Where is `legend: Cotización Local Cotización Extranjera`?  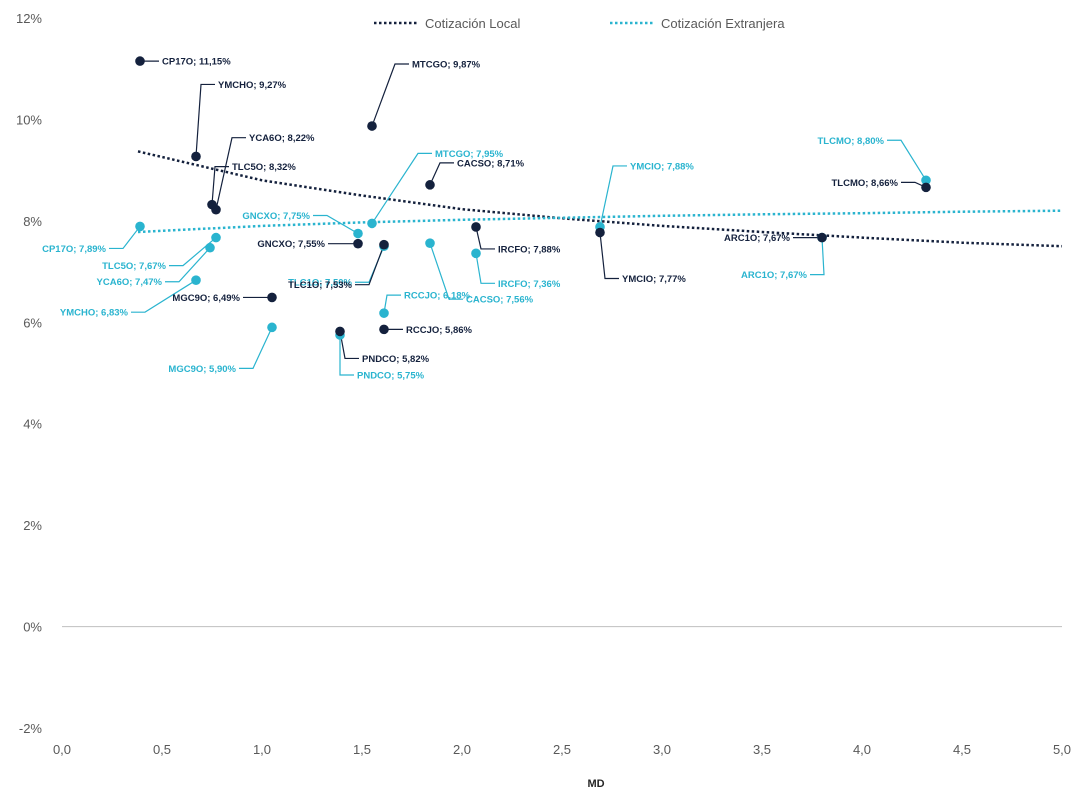 legend: Cotización Local Cotización Extranjera is located at coordinates (579, 23).